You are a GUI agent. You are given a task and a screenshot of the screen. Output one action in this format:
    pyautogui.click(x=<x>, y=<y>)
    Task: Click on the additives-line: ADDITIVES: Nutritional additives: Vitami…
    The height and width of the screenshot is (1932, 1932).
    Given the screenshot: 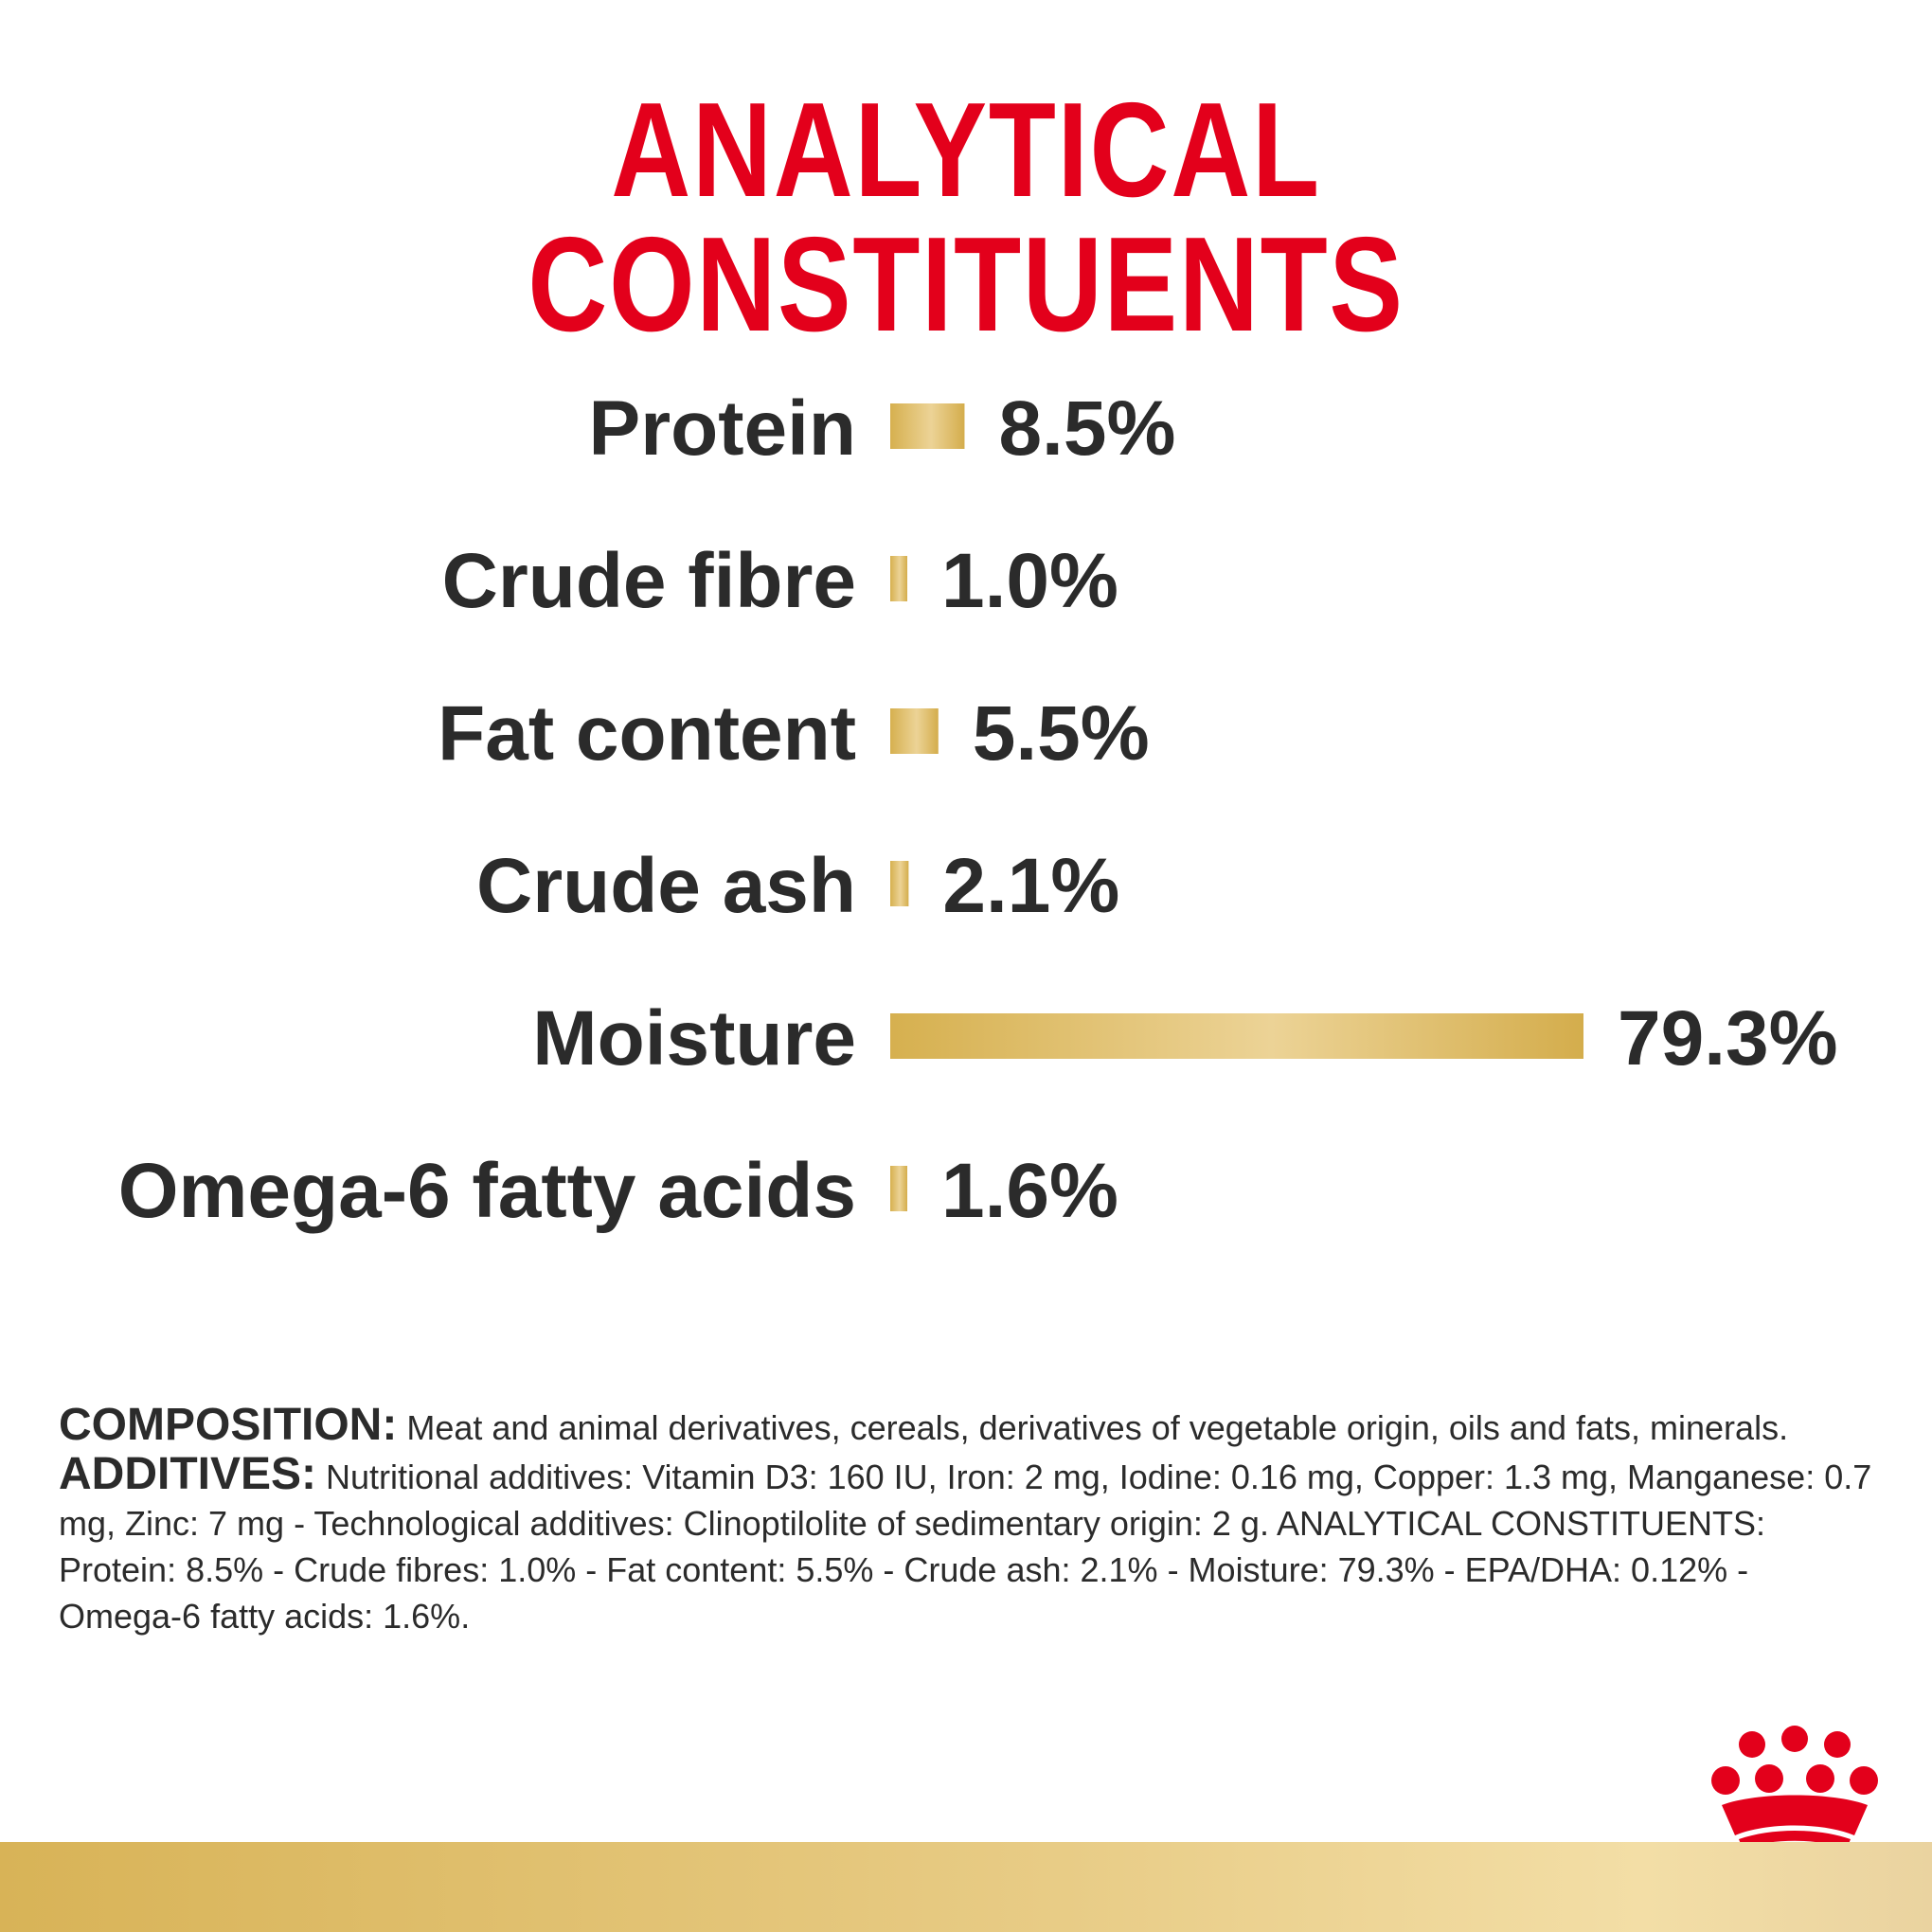 What is the action you would take?
    pyautogui.click(x=968, y=1545)
    